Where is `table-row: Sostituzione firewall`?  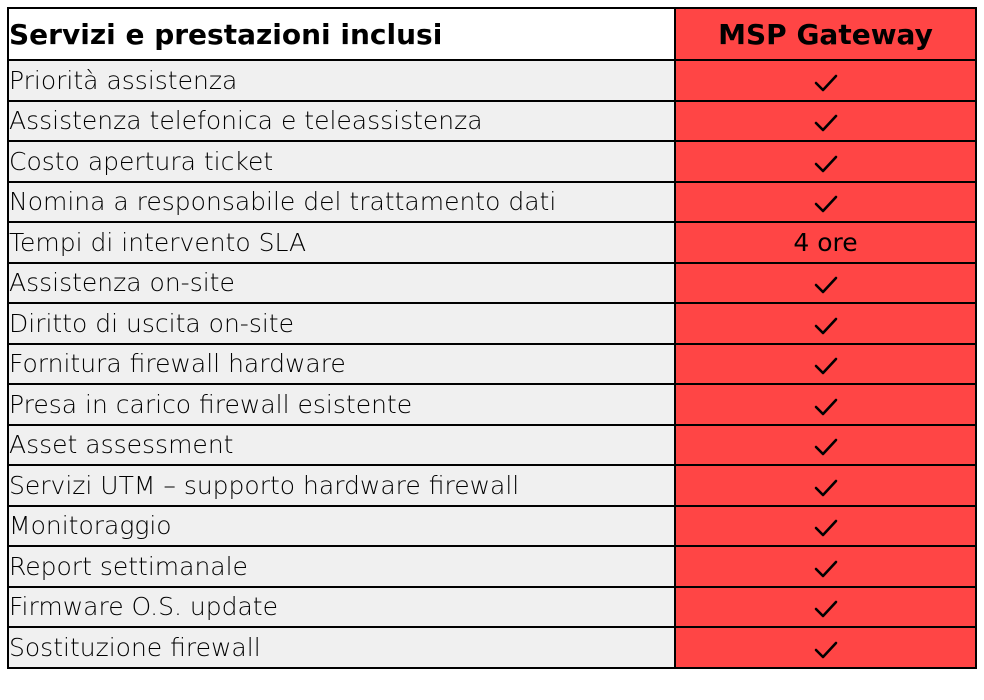
table-row: Sostituzione firewall is located at coordinates (492, 647).